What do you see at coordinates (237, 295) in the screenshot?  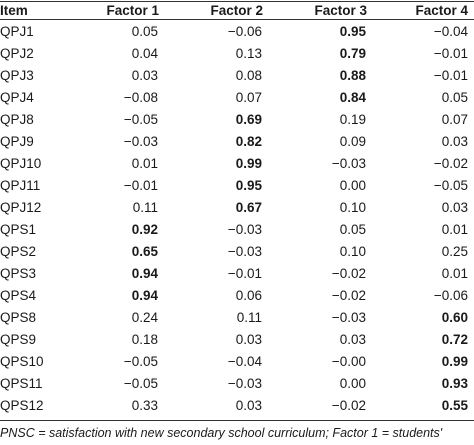 I see `table-row: QPS4 0.94 0.06 −0.02 −0.06` at bounding box center [237, 295].